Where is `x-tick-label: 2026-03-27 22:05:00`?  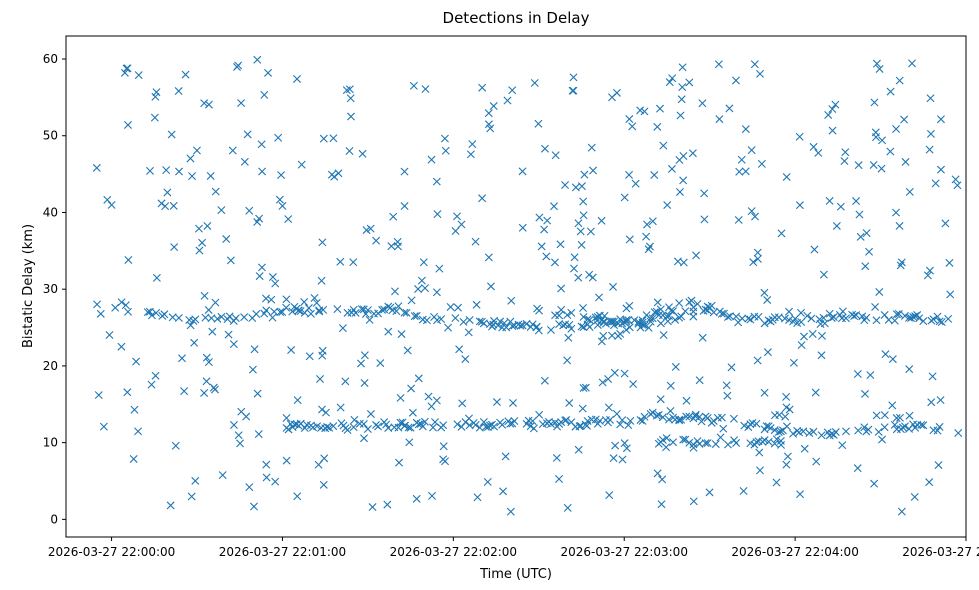 x-tick-label: 2026-03-27 22:05:00 is located at coordinates (940, 552).